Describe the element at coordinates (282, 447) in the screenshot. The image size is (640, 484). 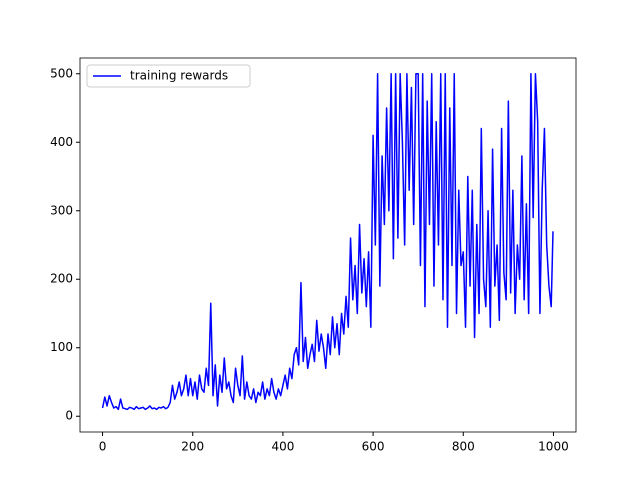
I see `x-tick-label: 400` at that location.